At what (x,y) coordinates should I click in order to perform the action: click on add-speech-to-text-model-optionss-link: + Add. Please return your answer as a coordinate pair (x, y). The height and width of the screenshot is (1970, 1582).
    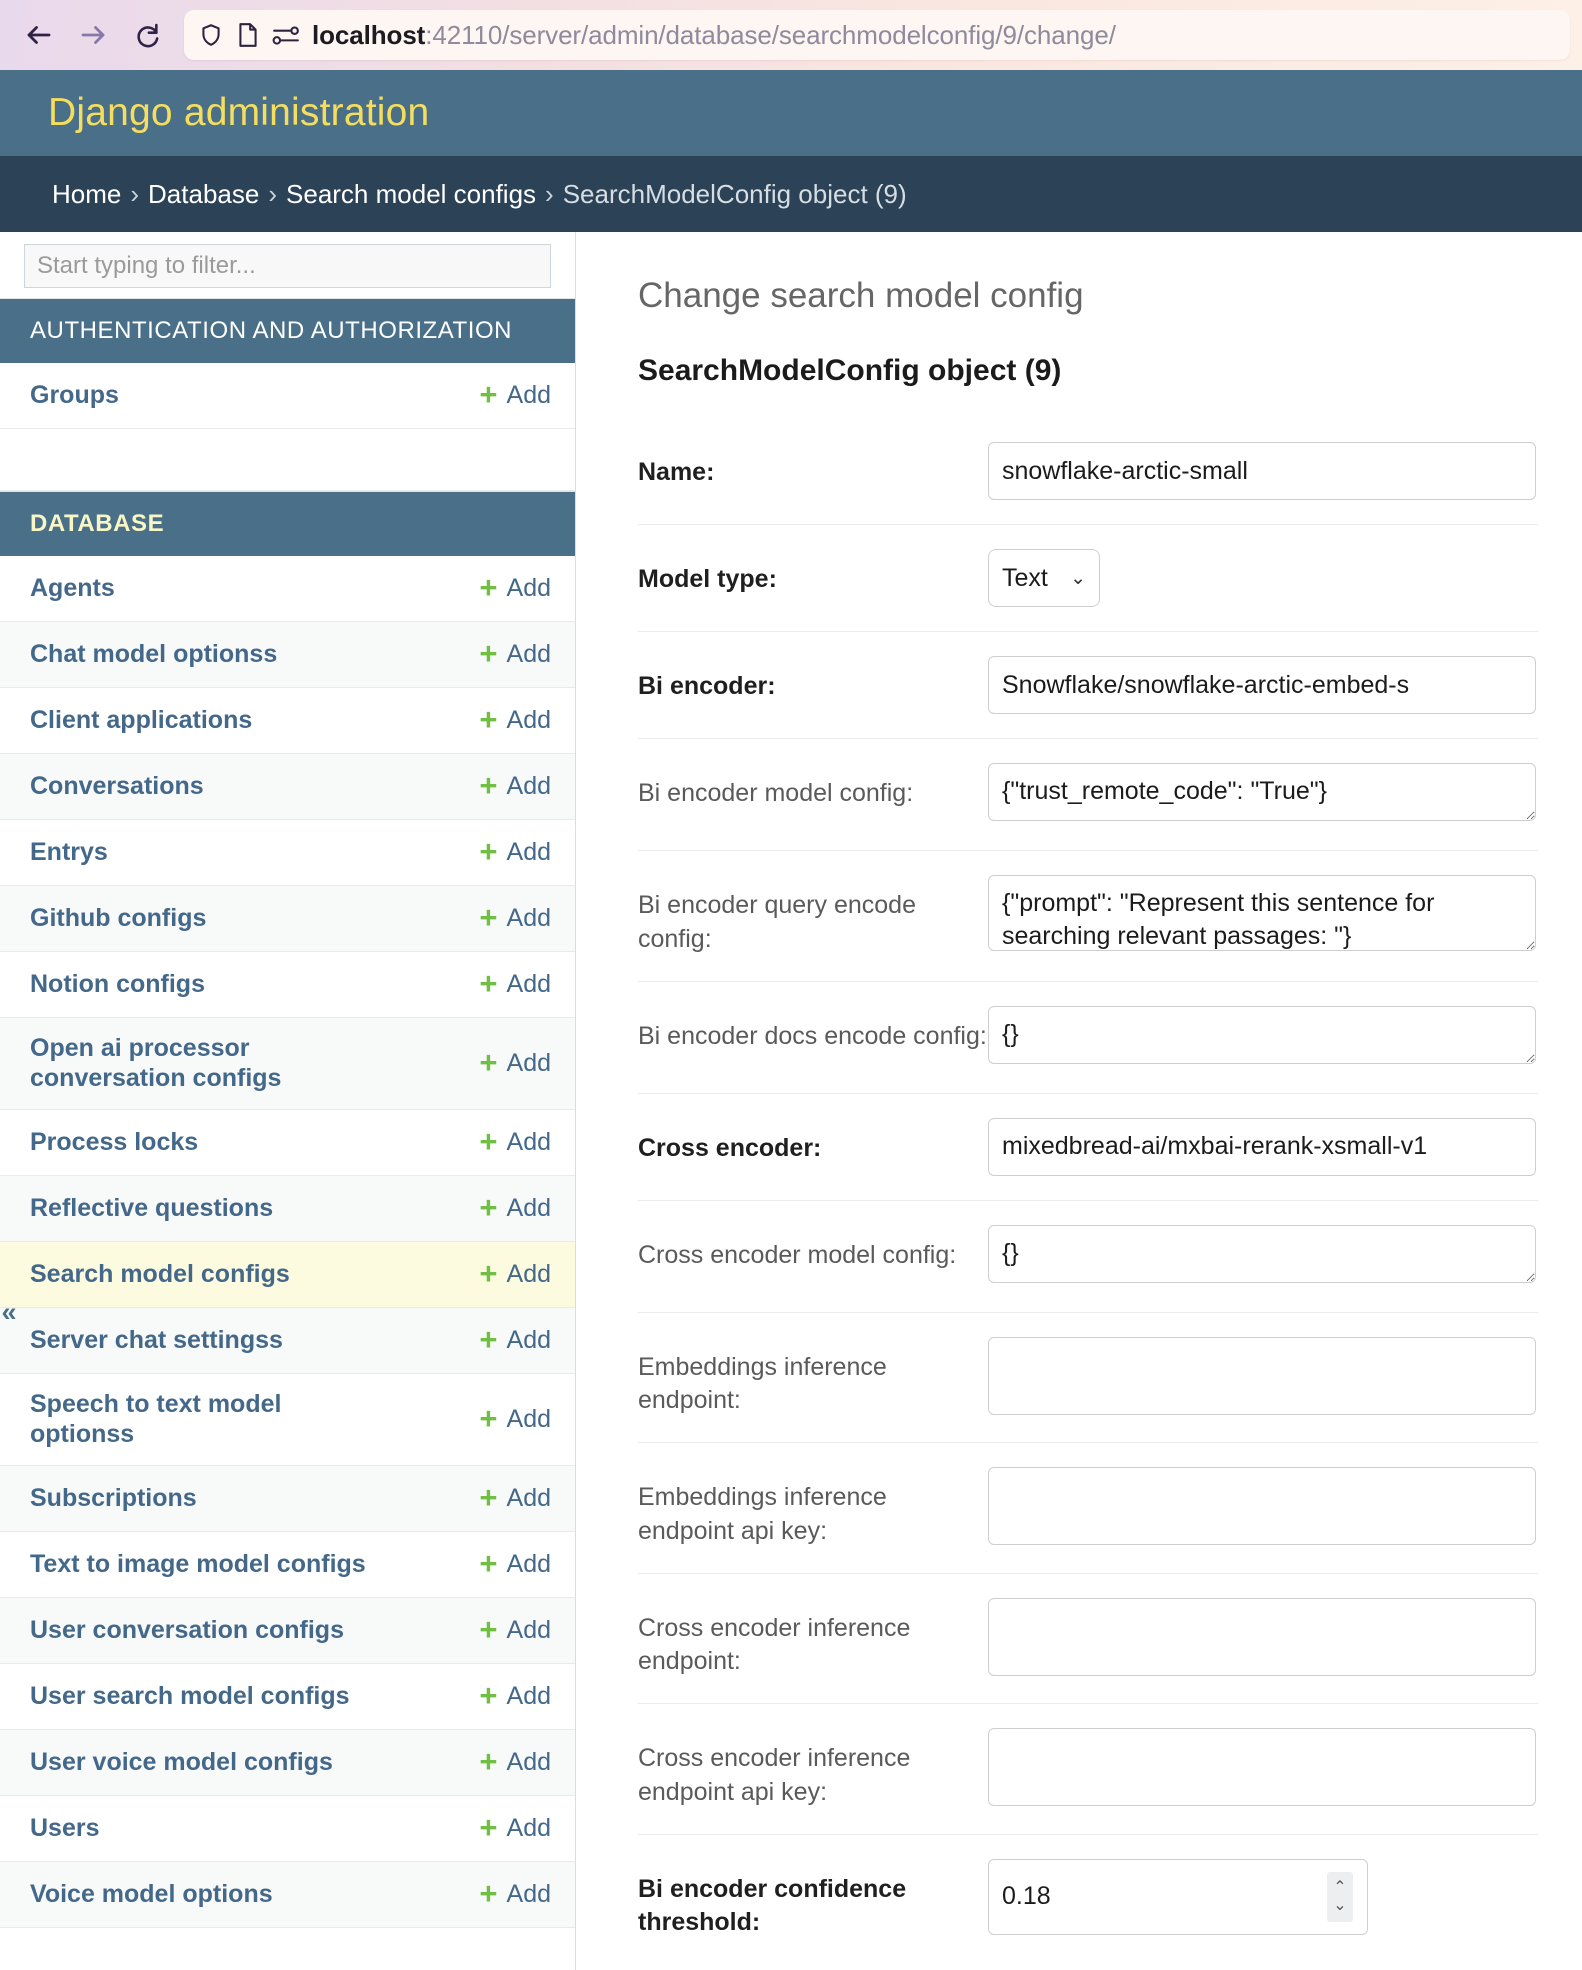
    Looking at the image, I should click on (515, 1418).